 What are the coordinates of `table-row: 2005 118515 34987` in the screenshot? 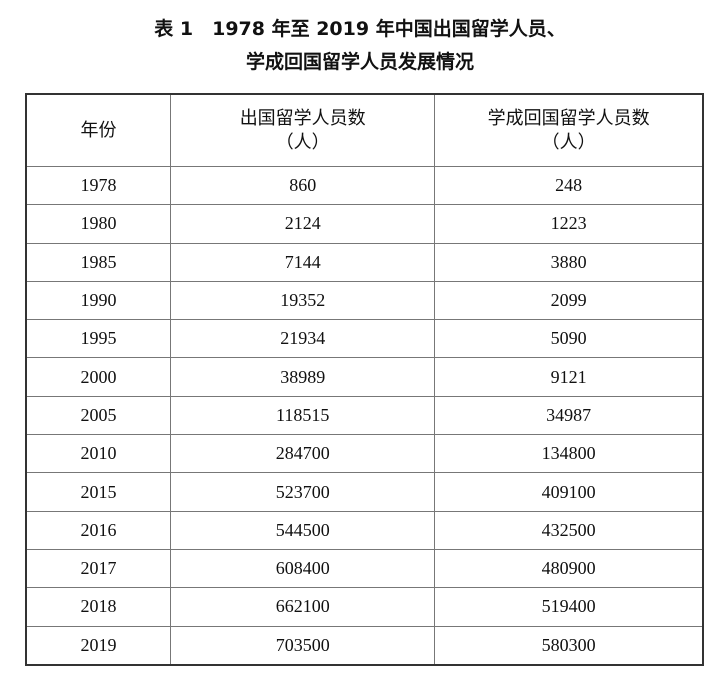 It's located at (364, 415).